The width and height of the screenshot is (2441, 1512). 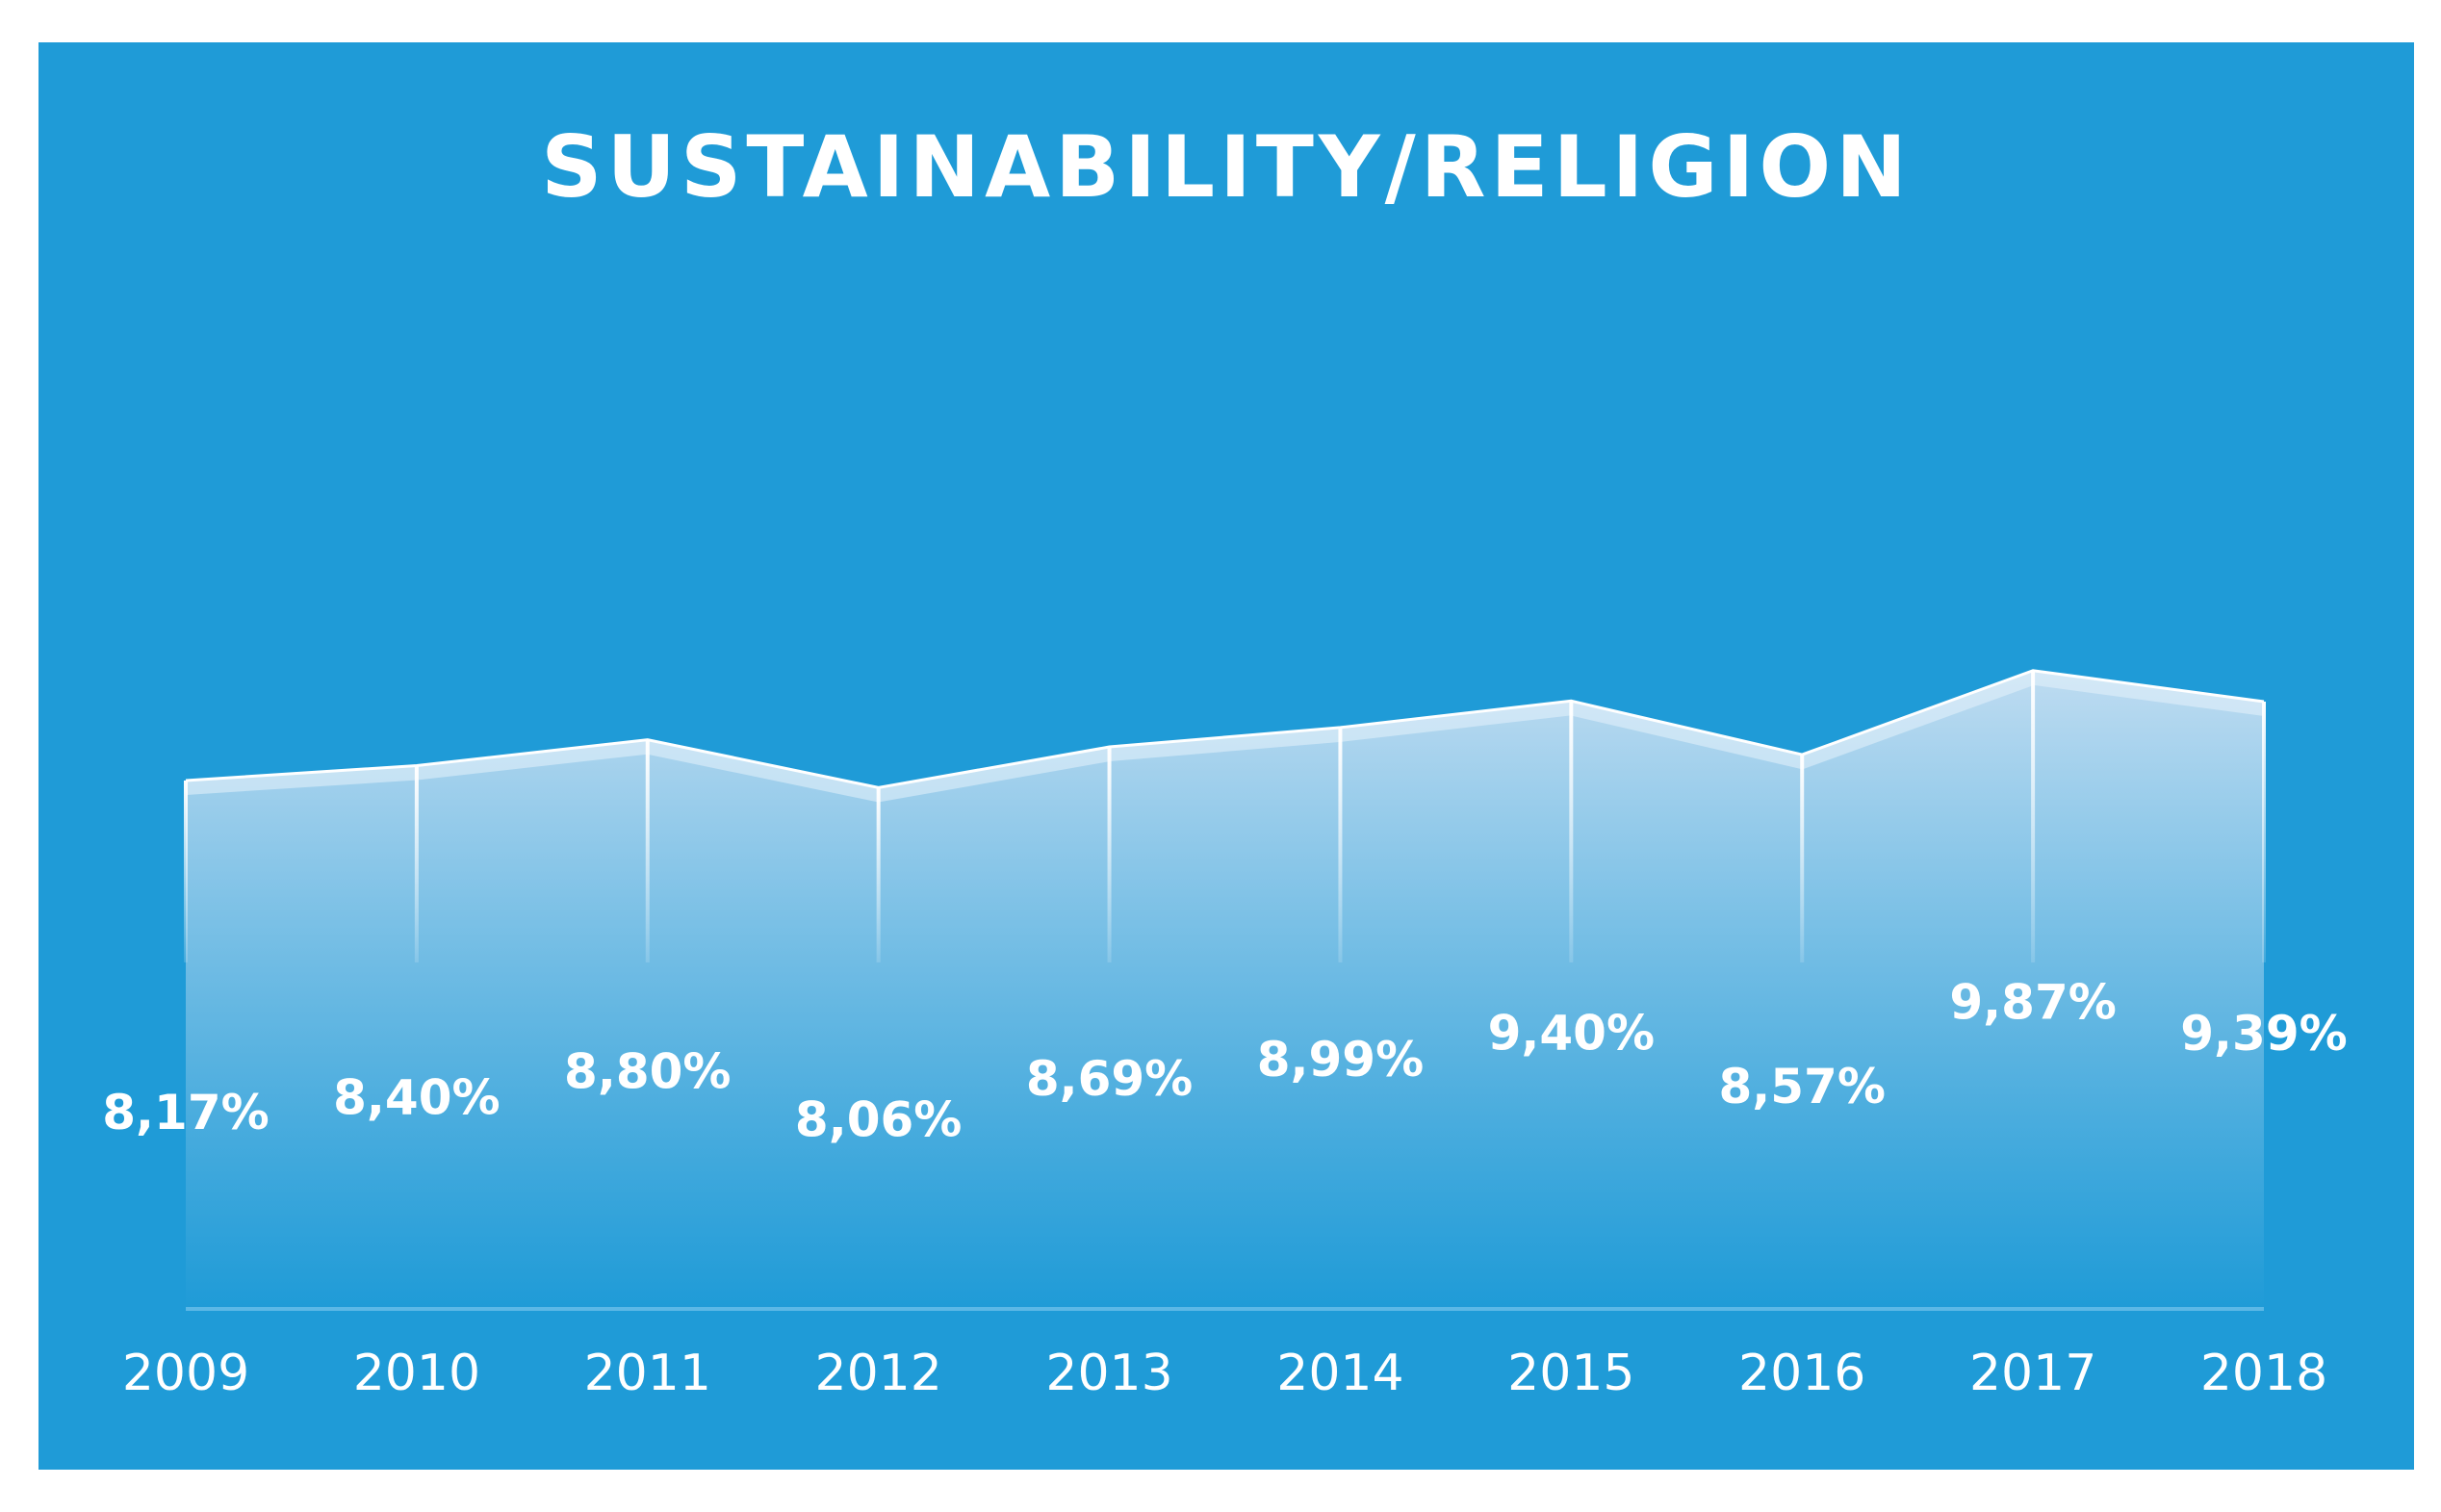 What do you see at coordinates (877, 1373) in the screenshot?
I see `x-tick-label: 2012` at bounding box center [877, 1373].